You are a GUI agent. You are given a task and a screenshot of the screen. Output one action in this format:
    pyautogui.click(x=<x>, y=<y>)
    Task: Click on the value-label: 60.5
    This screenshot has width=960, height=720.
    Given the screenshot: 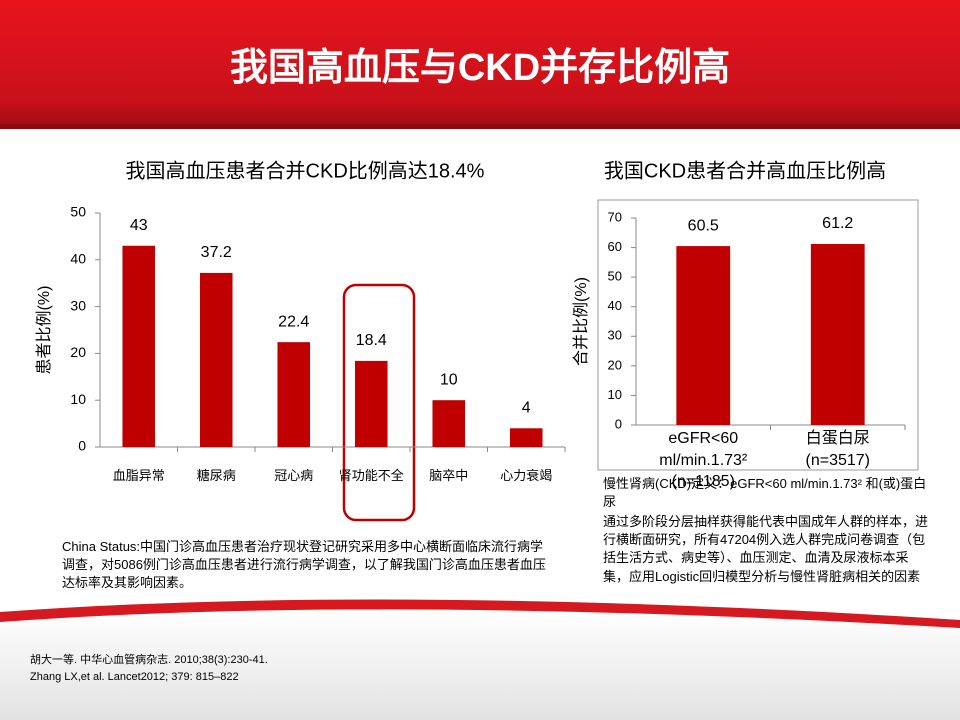 What is the action you would take?
    pyautogui.click(x=703, y=225)
    